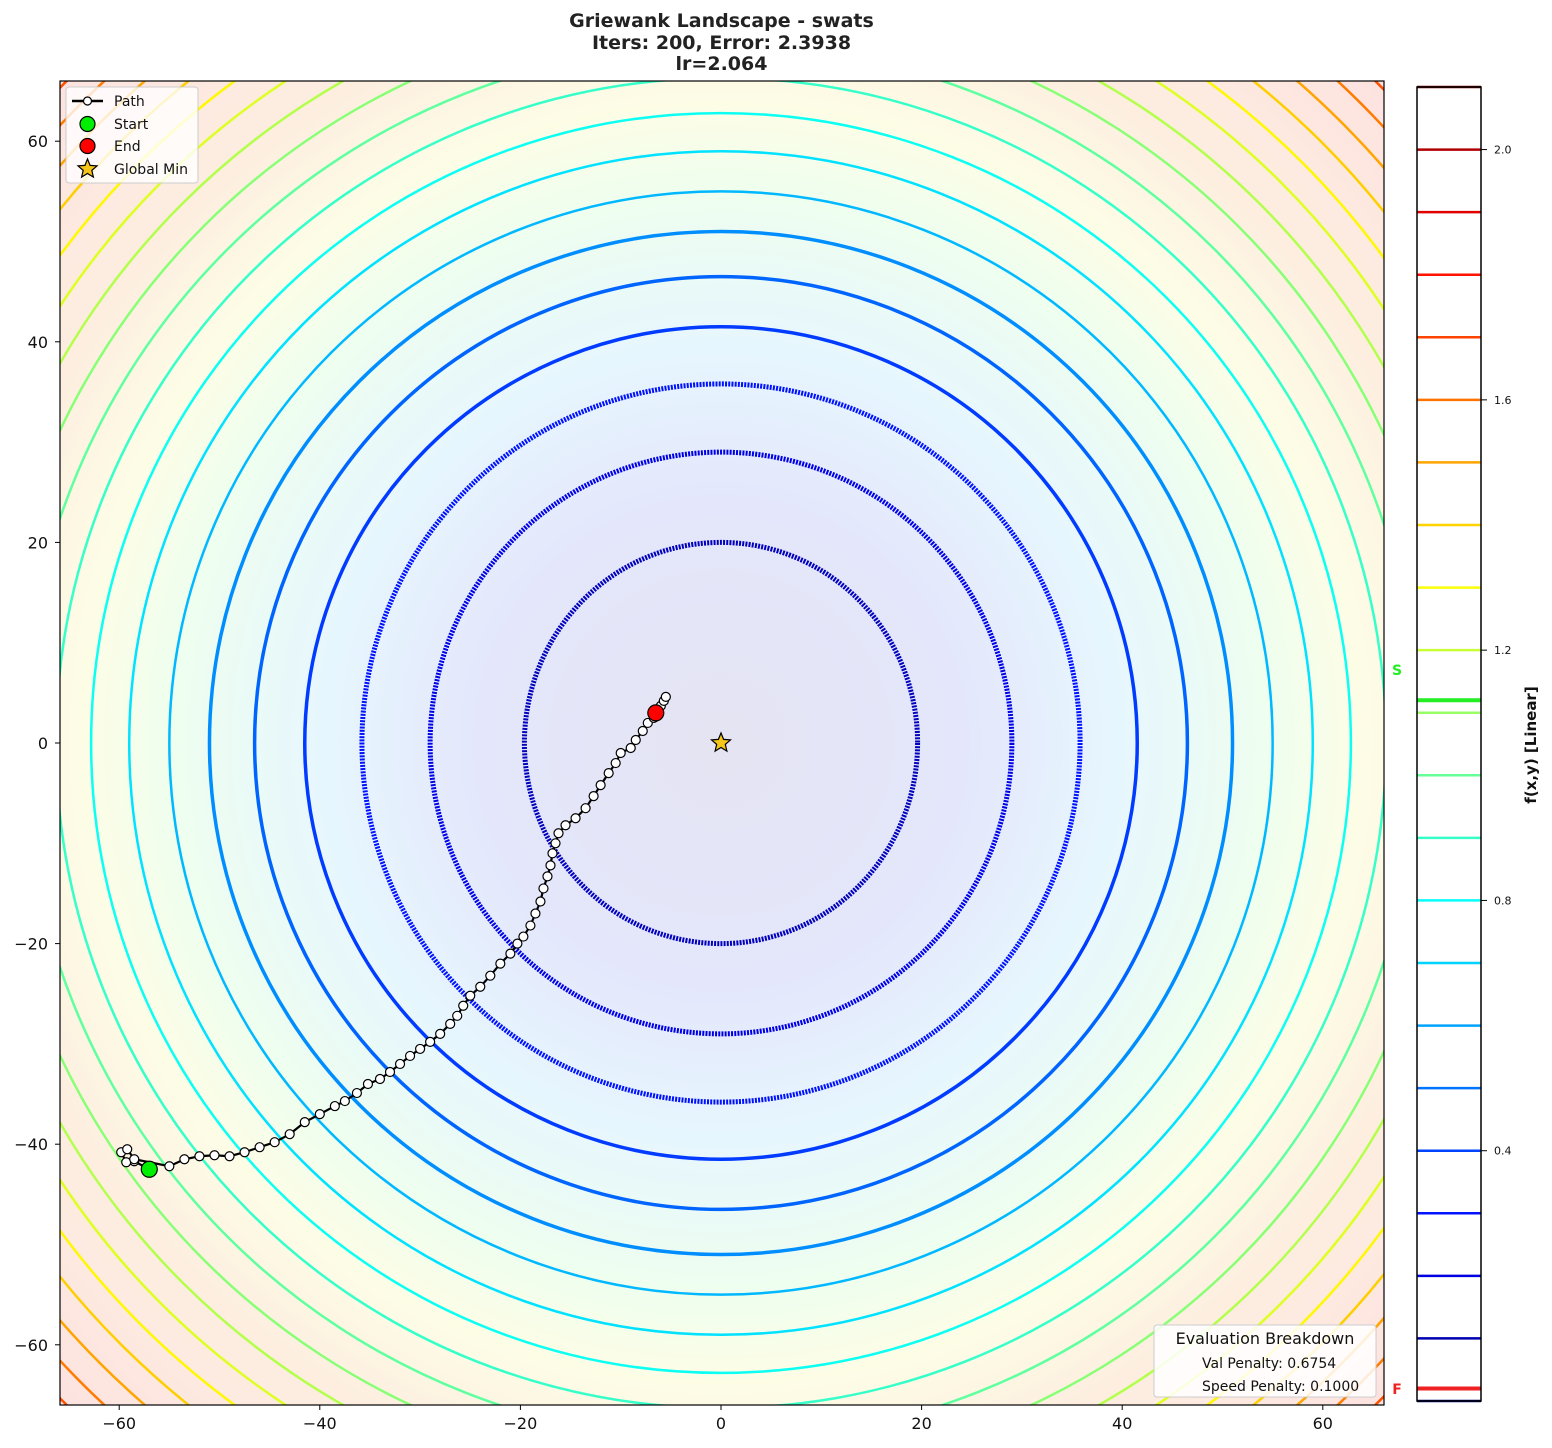 The width and height of the screenshot is (1552, 1448). What do you see at coordinates (43, 743) in the screenshot?
I see `y-tick-label: 0` at bounding box center [43, 743].